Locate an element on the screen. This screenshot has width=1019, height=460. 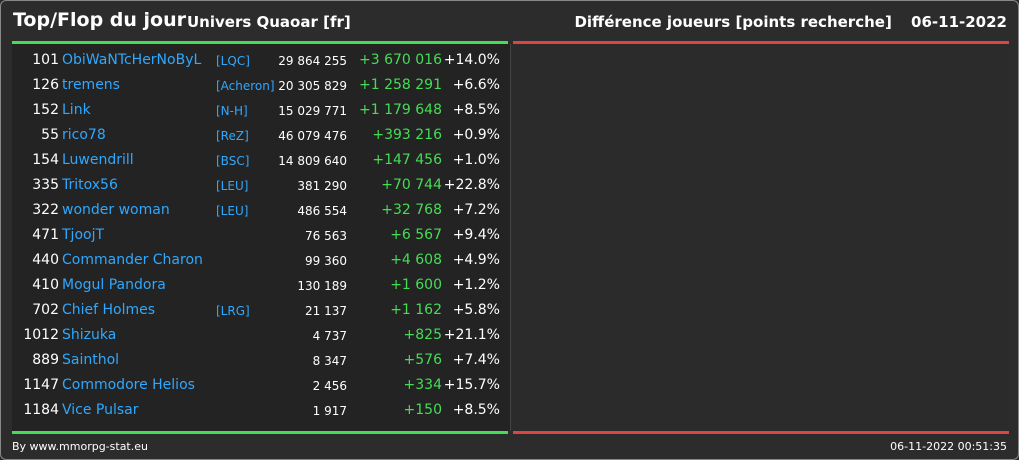
player-link: Commodore Helios is located at coordinates (128, 385).